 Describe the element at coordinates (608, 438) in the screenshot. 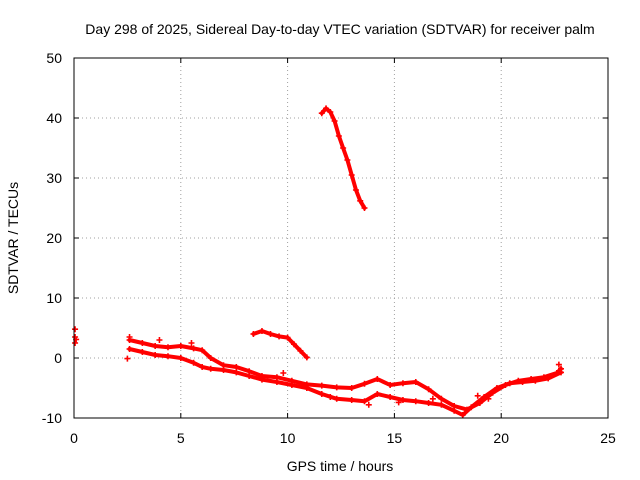

I see `x-tick-label: 25` at that location.